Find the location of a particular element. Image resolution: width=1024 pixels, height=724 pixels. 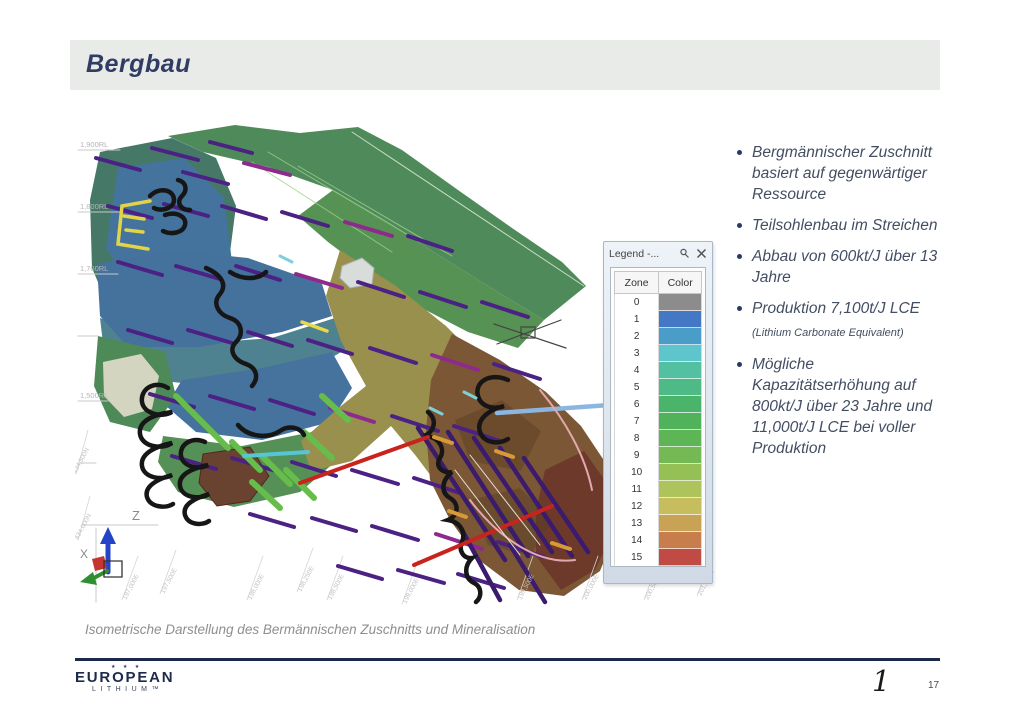

legend-row: 14 is located at coordinates (657, 540).